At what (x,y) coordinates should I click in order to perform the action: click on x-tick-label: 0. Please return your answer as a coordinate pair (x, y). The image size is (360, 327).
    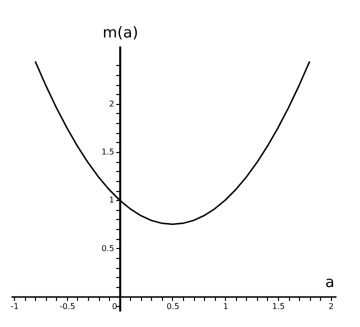
    Looking at the image, I should click on (115, 307).